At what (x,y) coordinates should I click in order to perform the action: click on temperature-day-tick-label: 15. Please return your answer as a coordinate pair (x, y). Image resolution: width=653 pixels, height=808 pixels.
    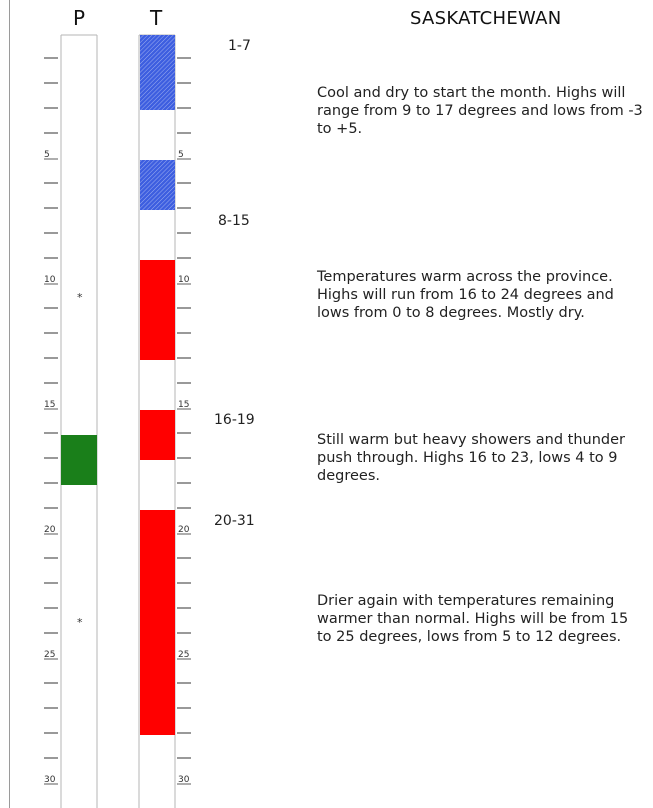
    Looking at the image, I should click on (183, 405).